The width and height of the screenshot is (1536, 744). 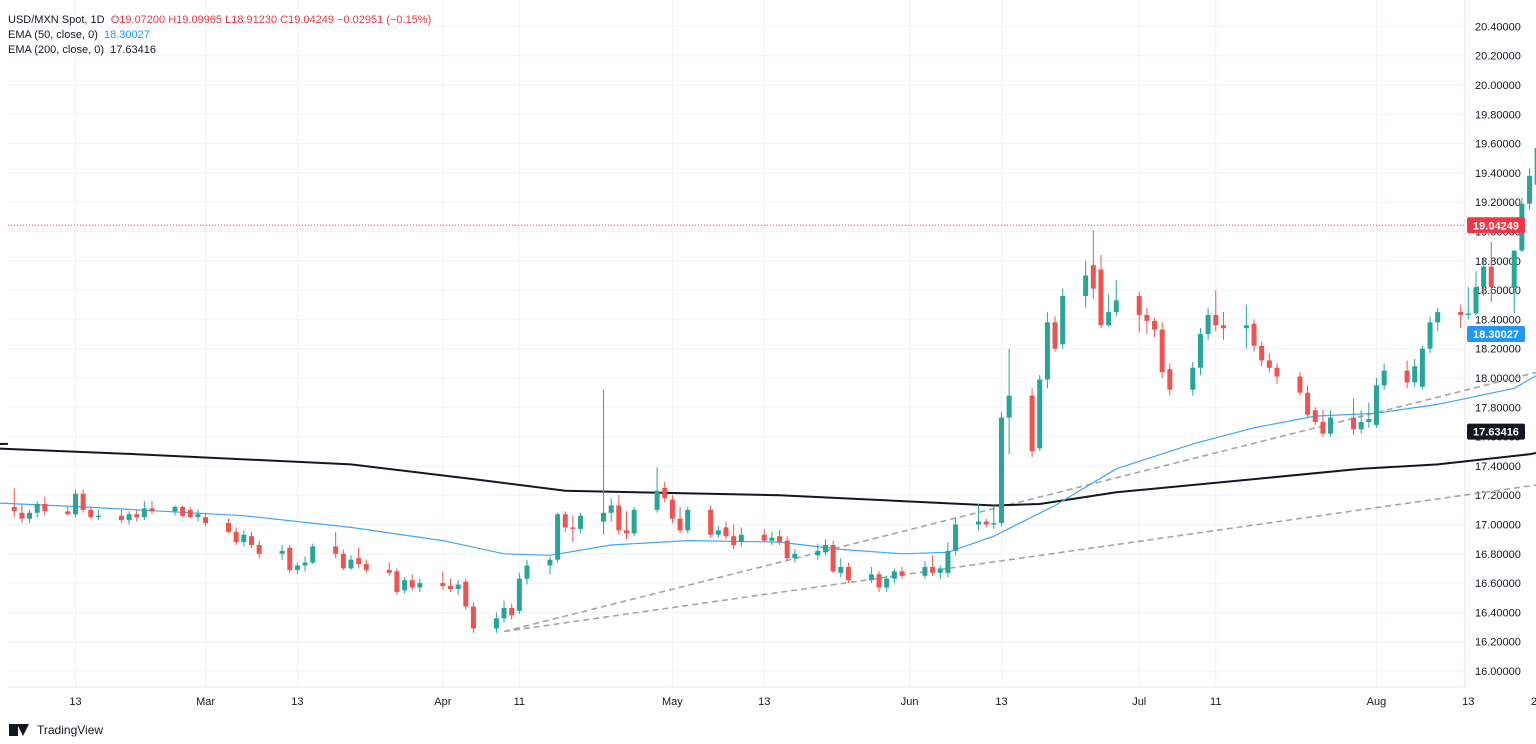 What do you see at coordinates (1496, 431) in the screenshot?
I see `ema200-price-badge: 17.63416` at bounding box center [1496, 431].